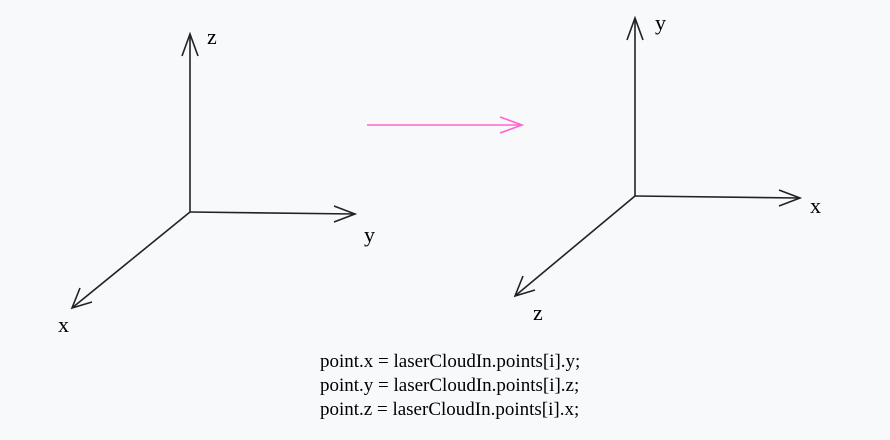 The width and height of the screenshot is (890, 440). I want to click on right-y-axis, so click(635, 105).